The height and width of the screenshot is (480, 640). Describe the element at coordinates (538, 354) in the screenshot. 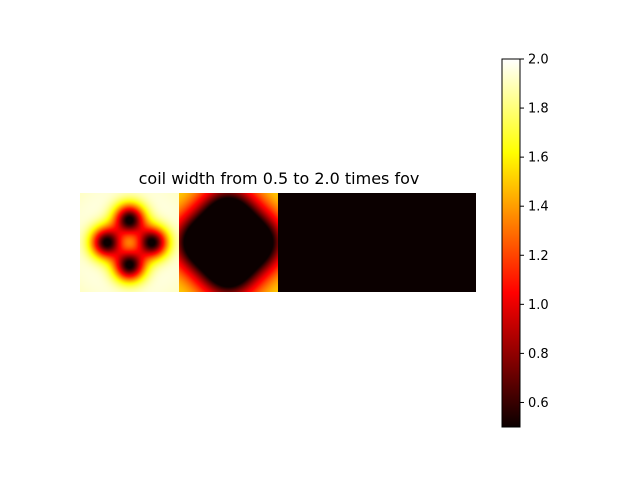

I see `colorbar-tick-label: 0.8` at that location.